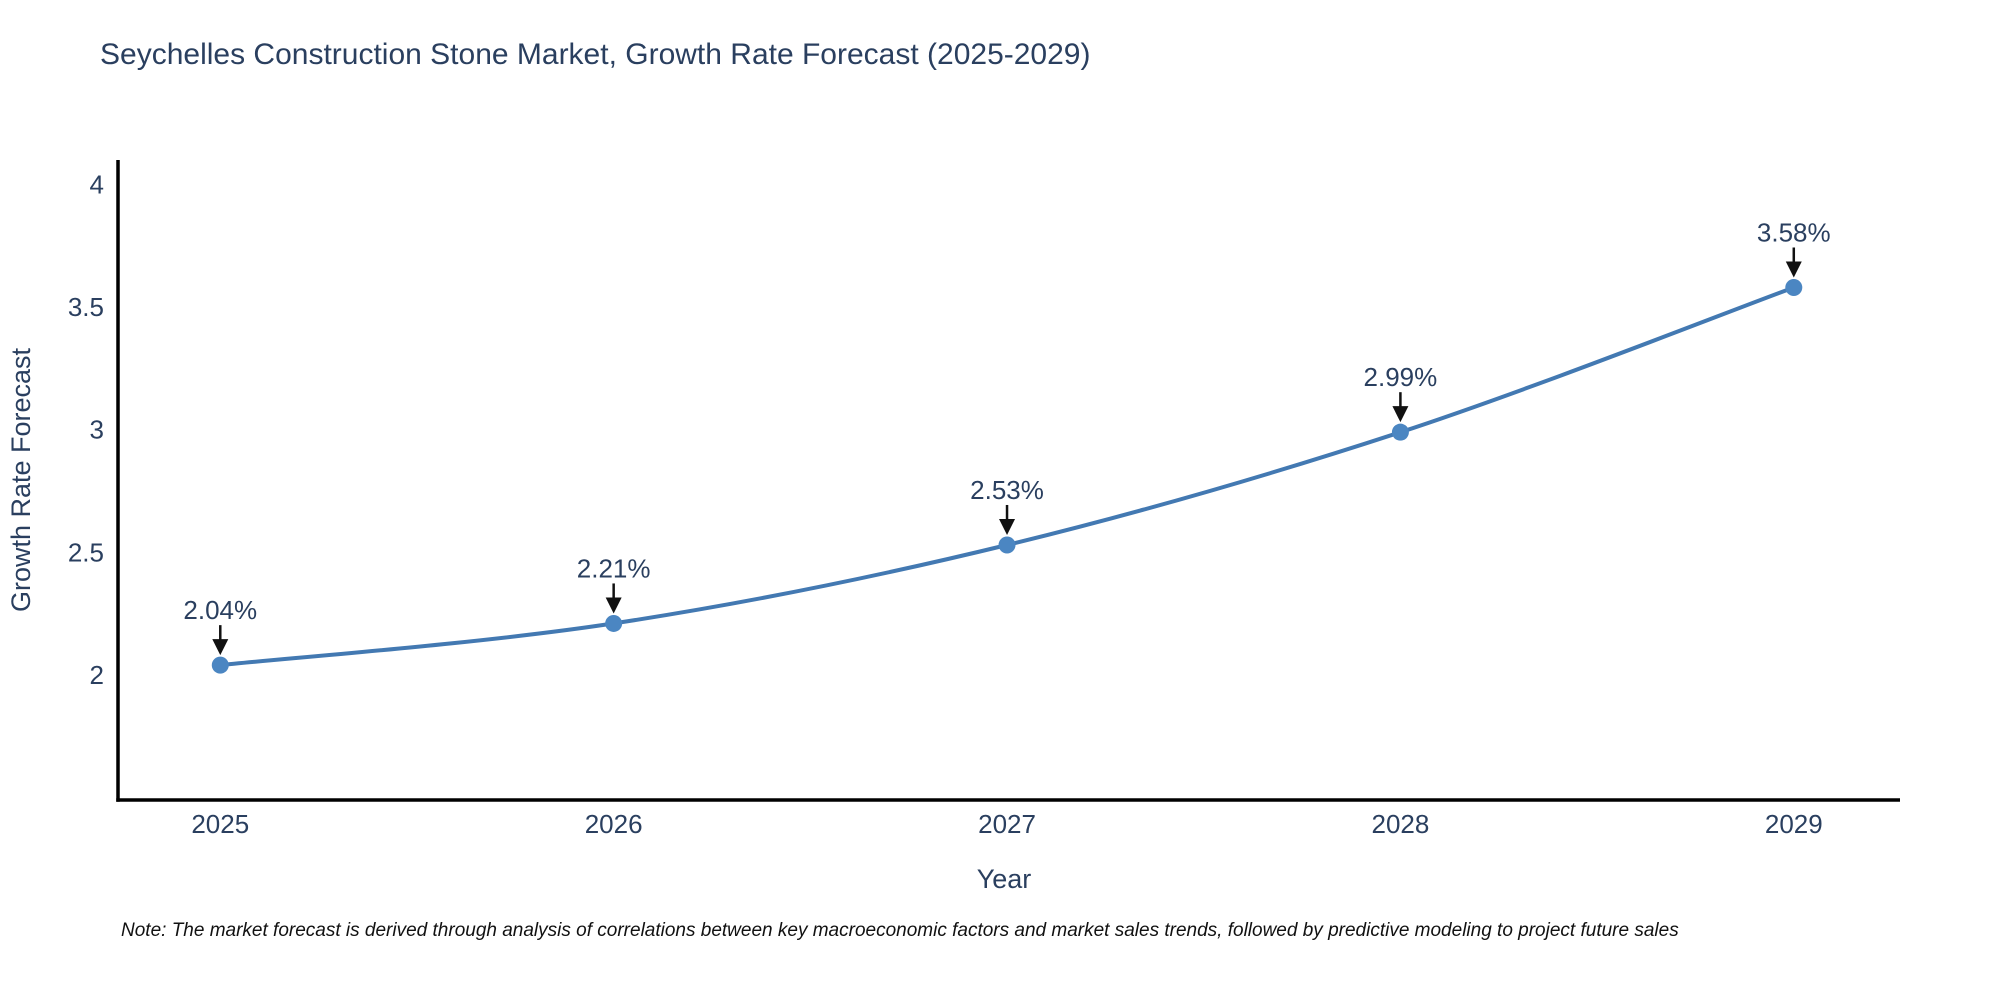  I want to click on x-tick-label: 2028, so click(1400, 824).